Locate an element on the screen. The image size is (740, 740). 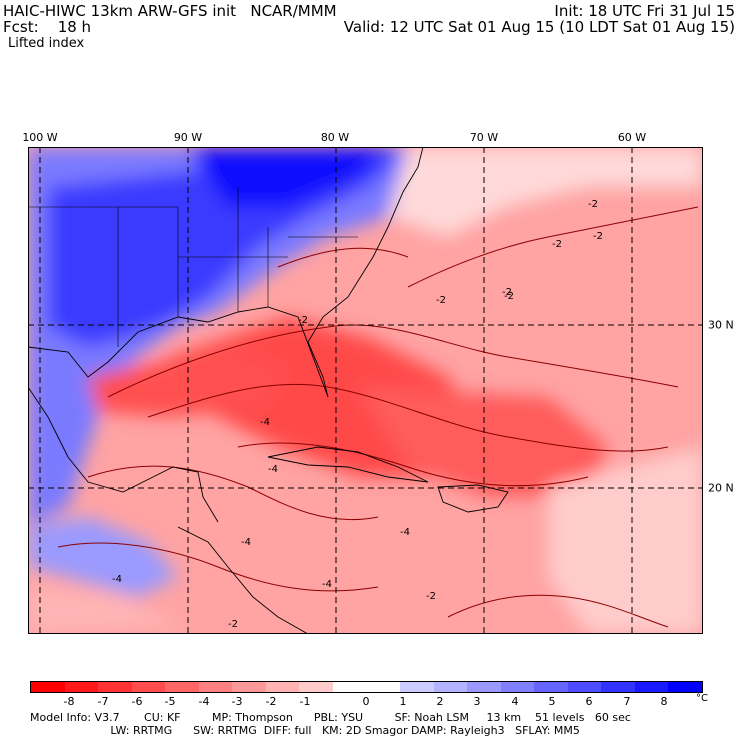
colorbar-tick: 8 is located at coordinates (664, 701).